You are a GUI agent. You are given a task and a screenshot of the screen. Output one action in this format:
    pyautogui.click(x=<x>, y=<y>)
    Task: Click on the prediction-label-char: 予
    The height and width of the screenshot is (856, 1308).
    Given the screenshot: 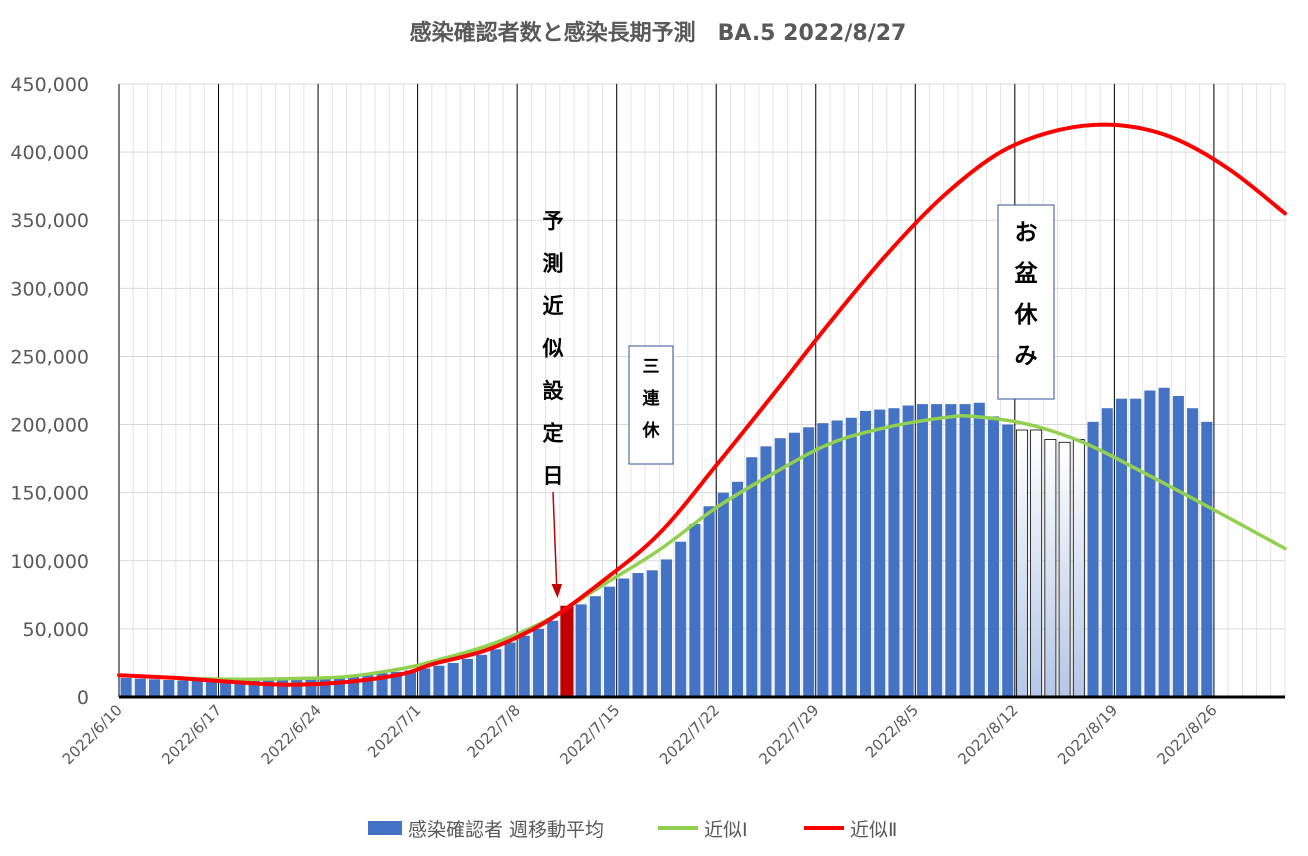 What is the action you would take?
    pyautogui.click(x=553, y=221)
    